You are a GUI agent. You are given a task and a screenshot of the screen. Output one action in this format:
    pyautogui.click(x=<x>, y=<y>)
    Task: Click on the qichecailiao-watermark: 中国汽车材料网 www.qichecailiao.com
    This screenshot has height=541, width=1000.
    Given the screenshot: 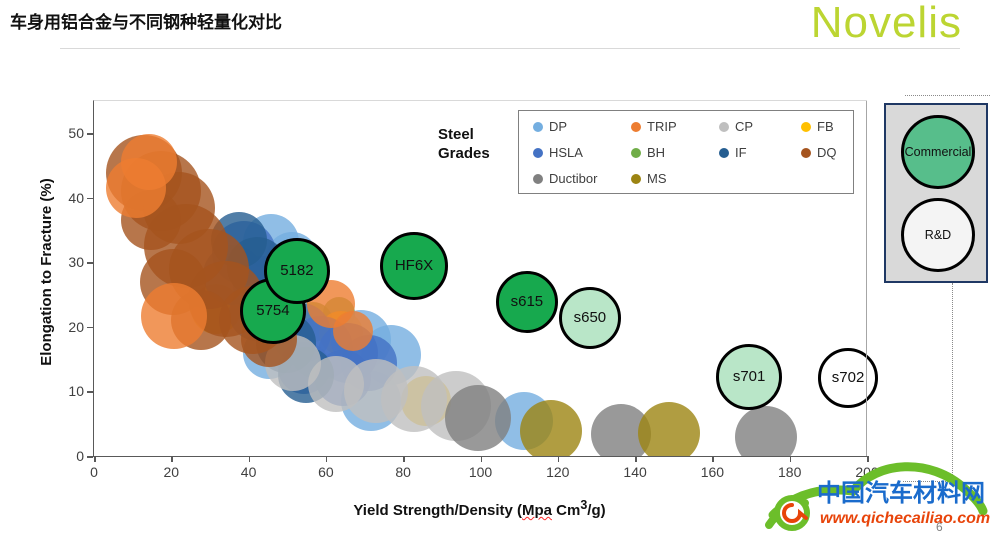 What is the action you would take?
    pyautogui.click(x=877, y=496)
    